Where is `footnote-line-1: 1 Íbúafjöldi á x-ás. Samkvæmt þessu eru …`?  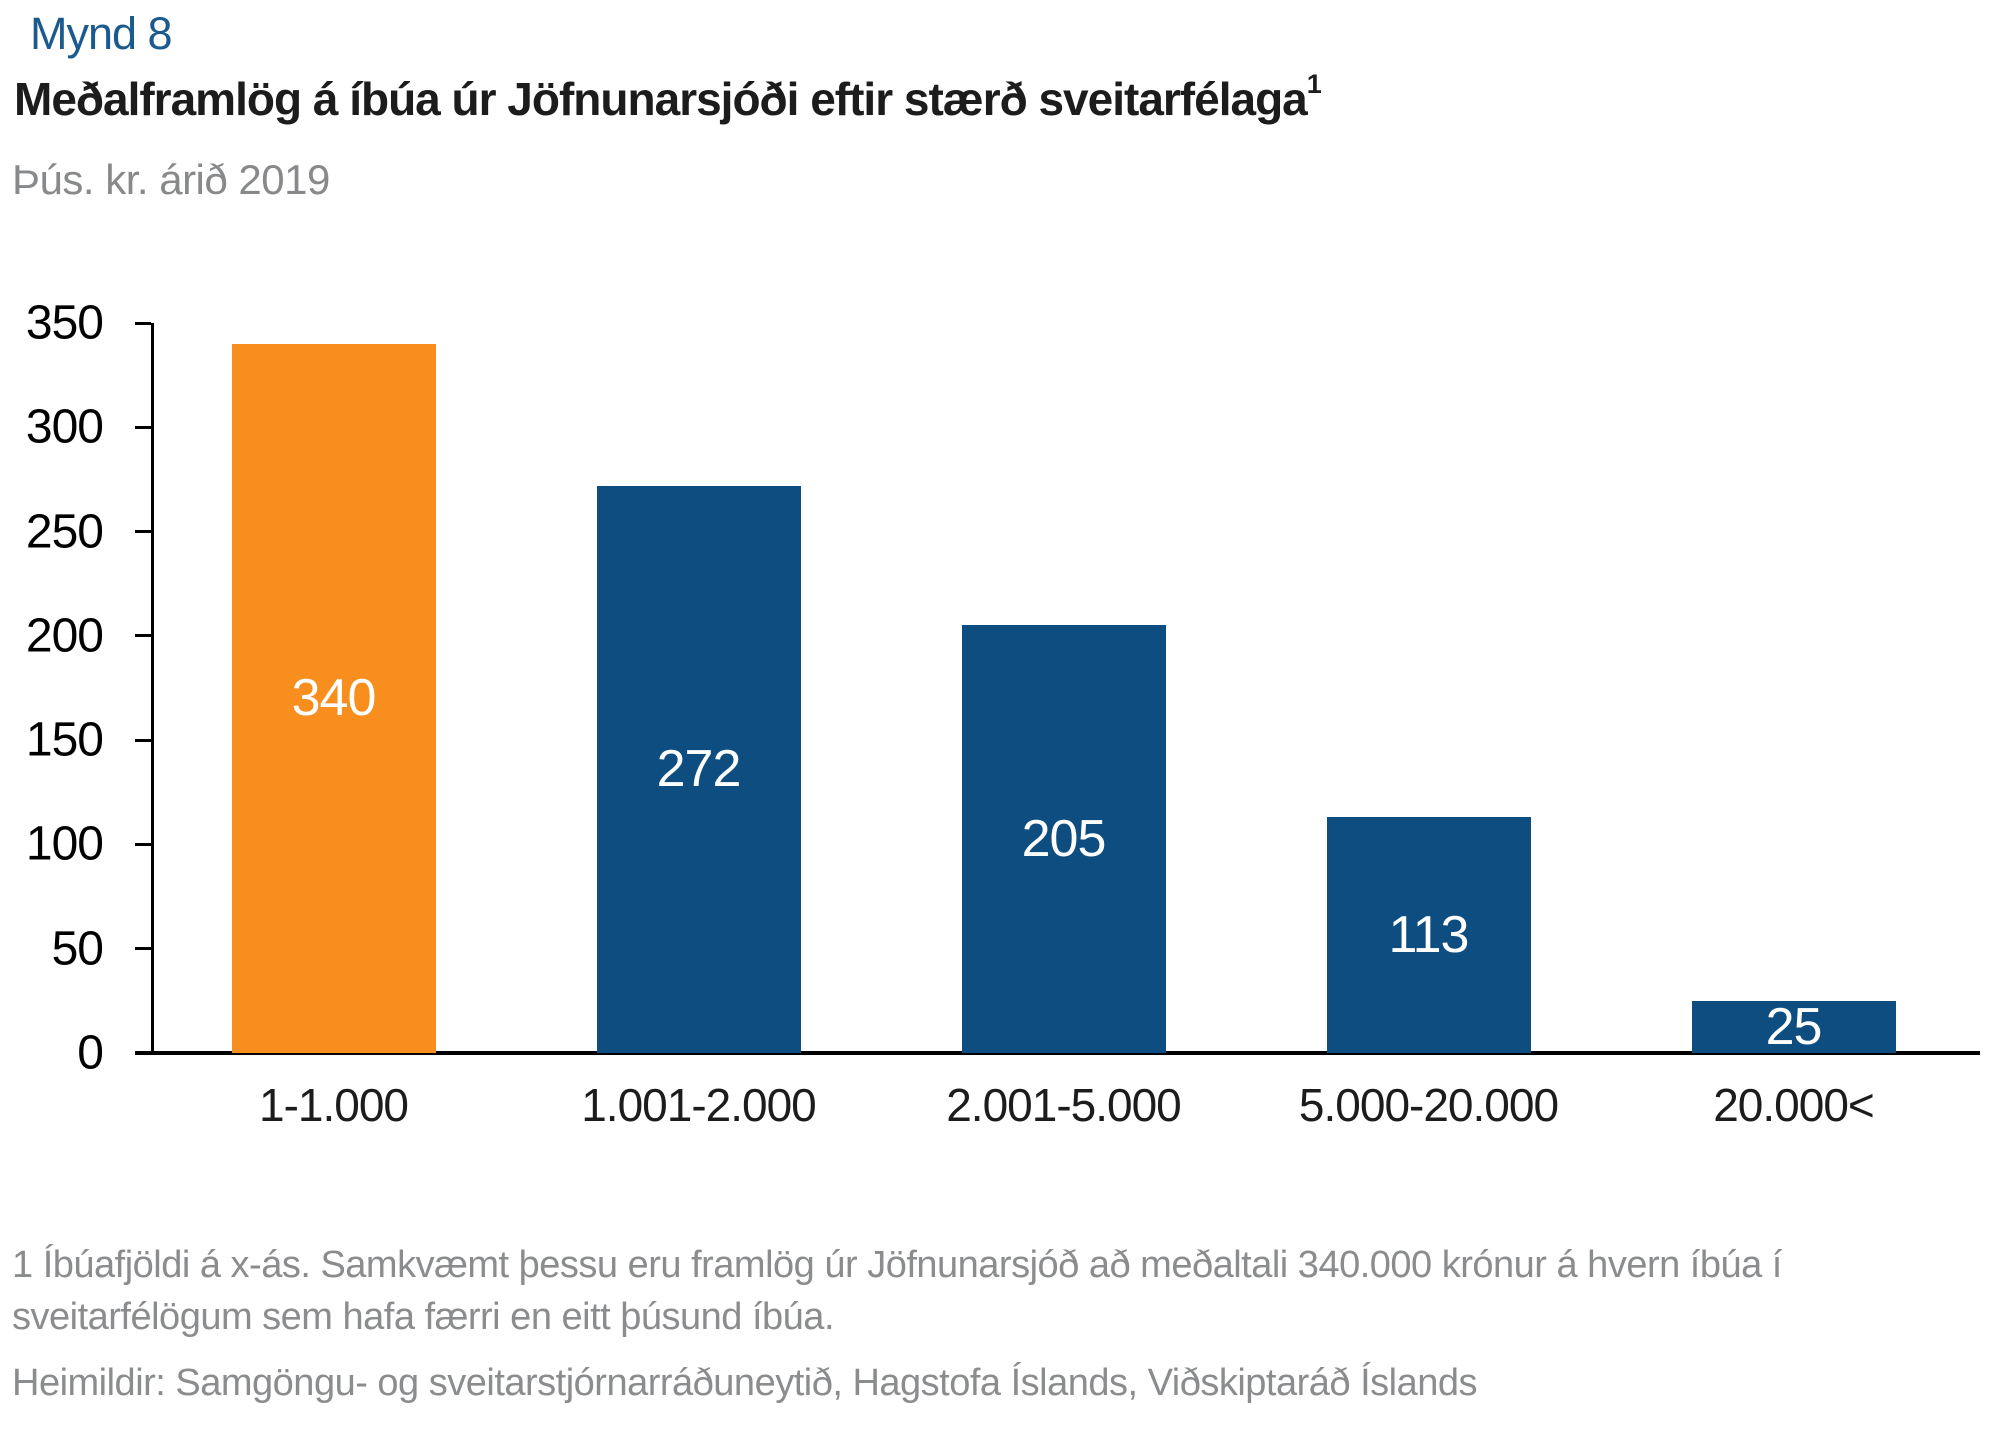 footnote-line-1: 1 Íbúafjöldi á x-ás. Samkvæmt þessu eru … is located at coordinates (897, 1265).